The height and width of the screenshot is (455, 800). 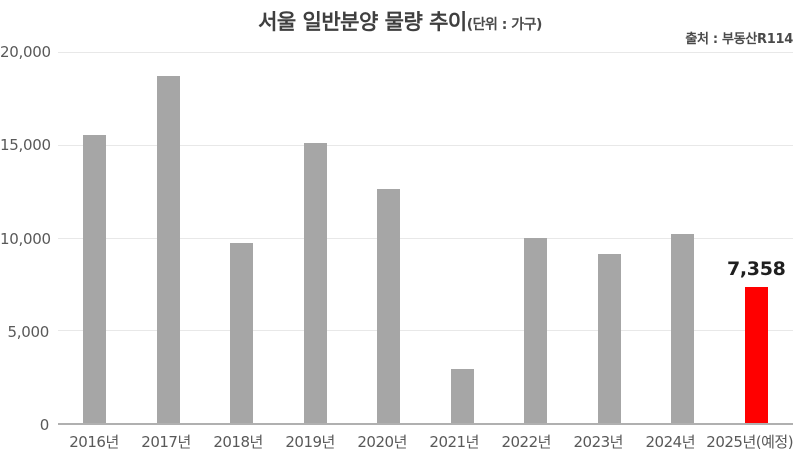 I want to click on y-tick-label: 15,000, so click(x=25, y=145).